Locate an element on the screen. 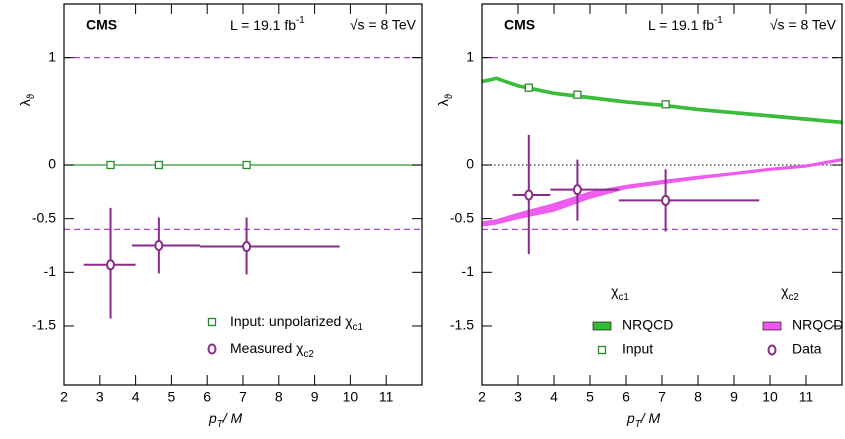  legend-label: Input: unpolarized χc1 is located at coordinates (296, 323).